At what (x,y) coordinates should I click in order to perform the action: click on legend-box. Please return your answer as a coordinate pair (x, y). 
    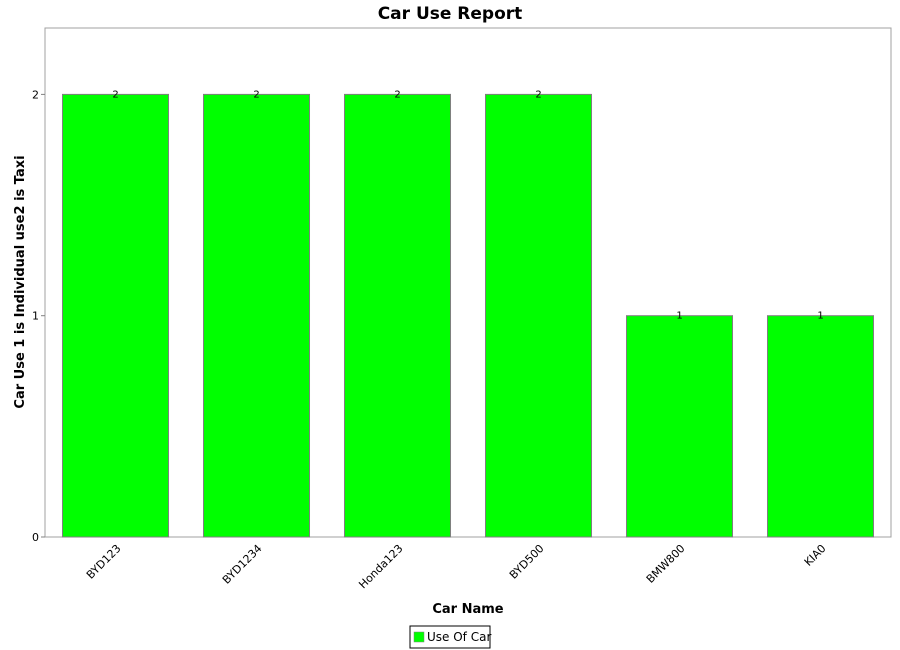
    Looking at the image, I should click on (450, 637).